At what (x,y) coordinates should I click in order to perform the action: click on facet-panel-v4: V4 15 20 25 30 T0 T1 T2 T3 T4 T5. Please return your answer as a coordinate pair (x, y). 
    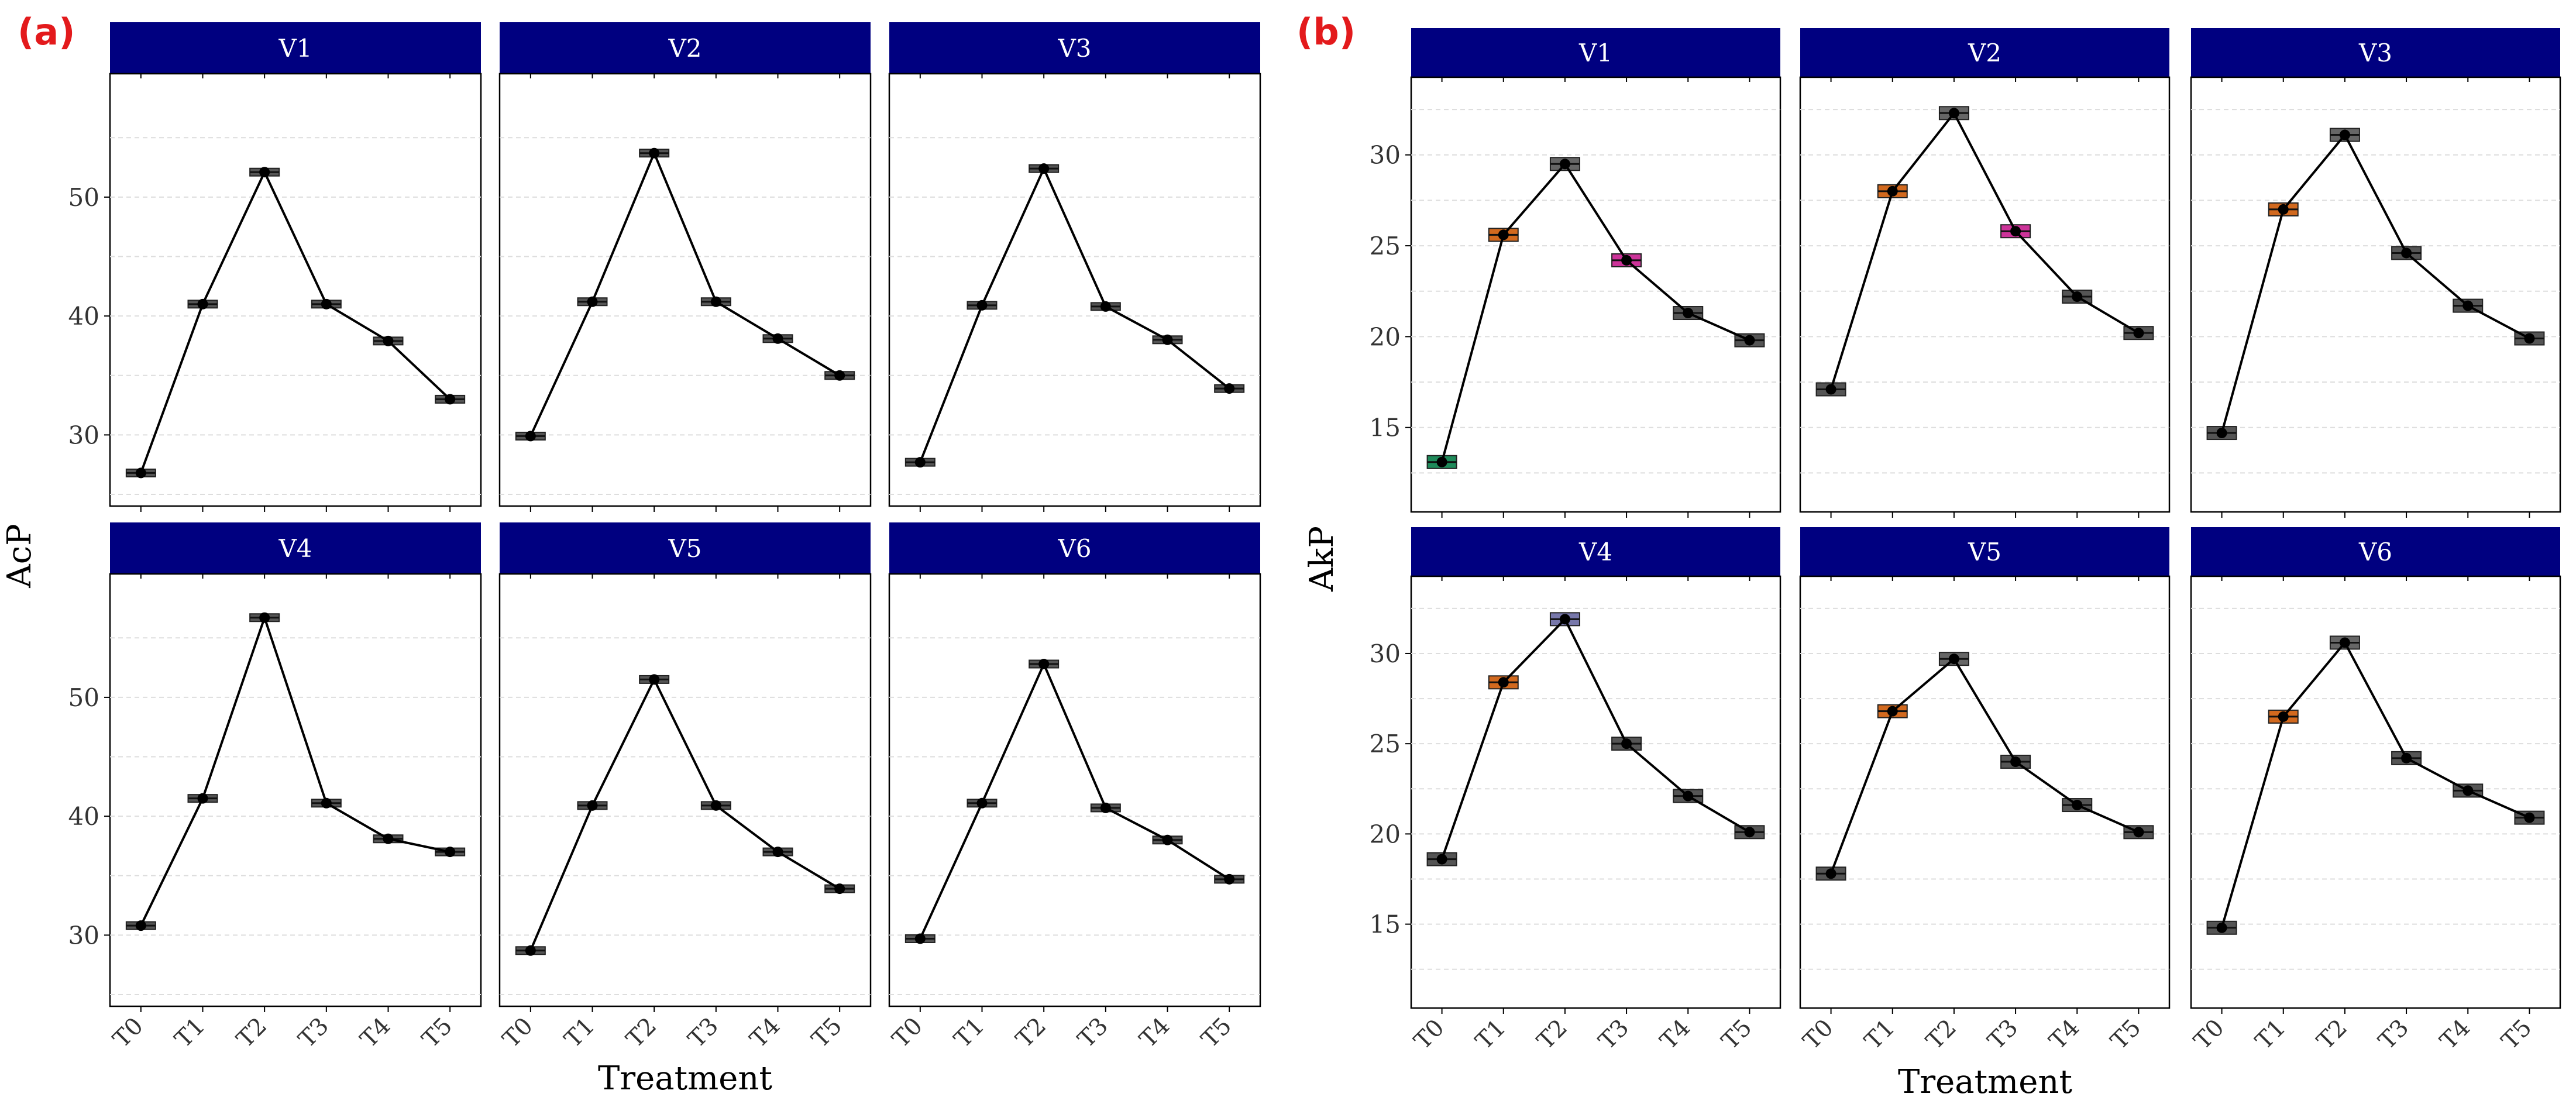
    Looking at the image, I should click on (1575, 791).